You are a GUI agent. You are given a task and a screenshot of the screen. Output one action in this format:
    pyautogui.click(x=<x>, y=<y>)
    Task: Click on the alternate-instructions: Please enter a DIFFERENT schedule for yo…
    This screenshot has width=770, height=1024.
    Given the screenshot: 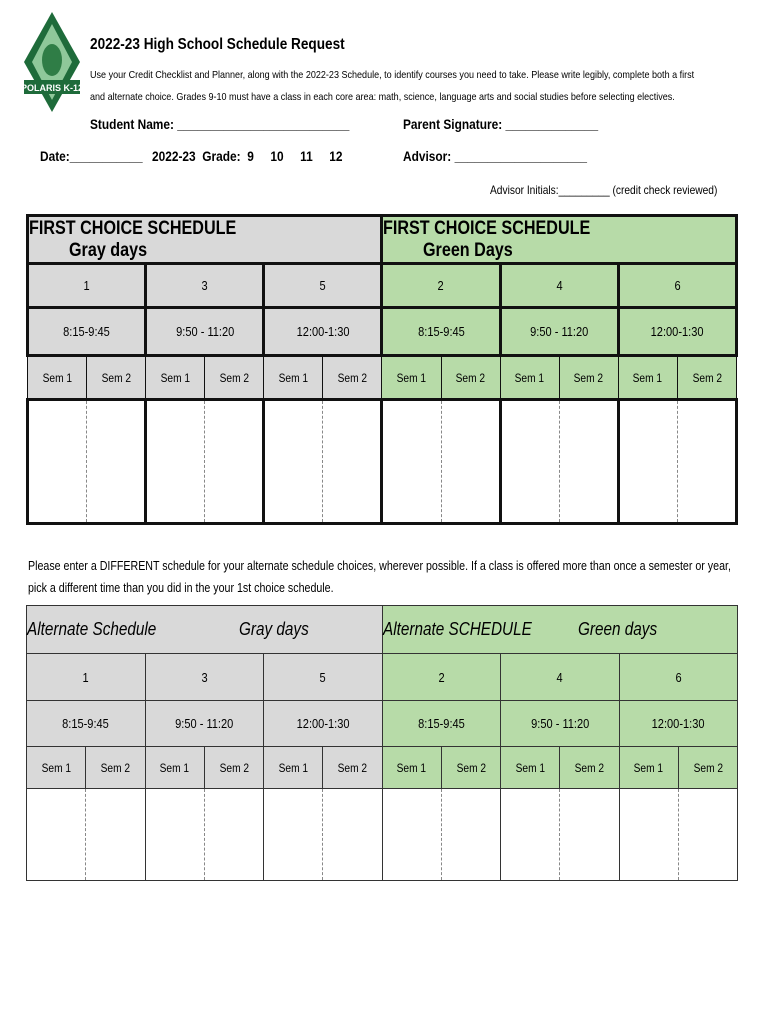 What is the action you would take?
    pyautogui.click(x=379, y=576)
    